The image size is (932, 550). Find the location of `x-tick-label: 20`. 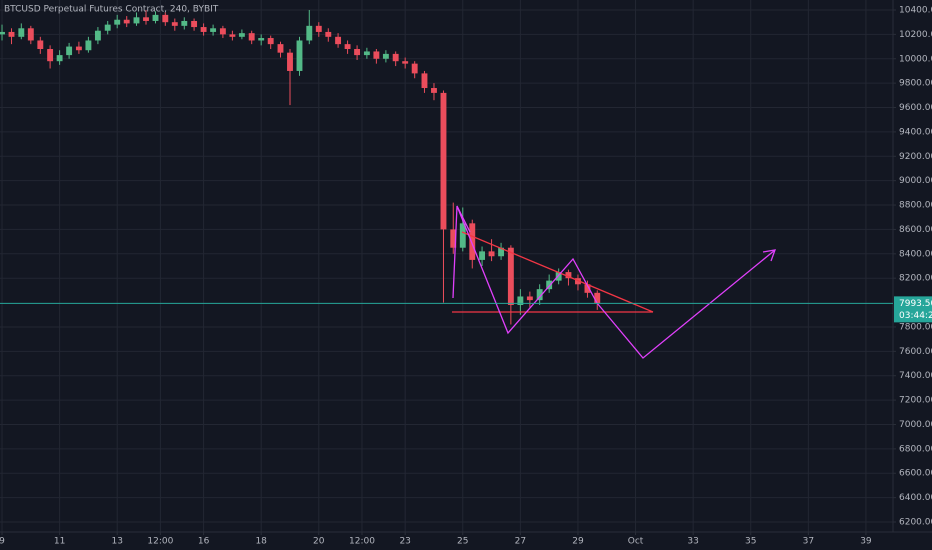

x-tick-label: 20 is located at coordinates (319, 542).